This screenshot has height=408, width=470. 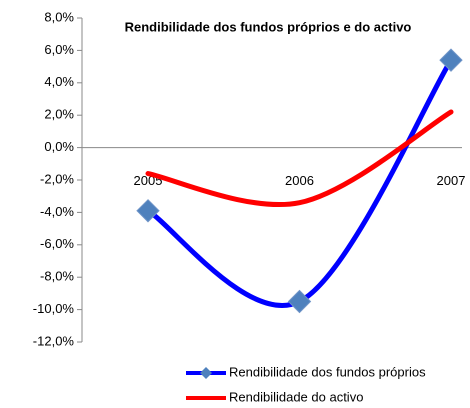 I want to click on y-tick-label: 6,0%, so click(x=59, y=49).